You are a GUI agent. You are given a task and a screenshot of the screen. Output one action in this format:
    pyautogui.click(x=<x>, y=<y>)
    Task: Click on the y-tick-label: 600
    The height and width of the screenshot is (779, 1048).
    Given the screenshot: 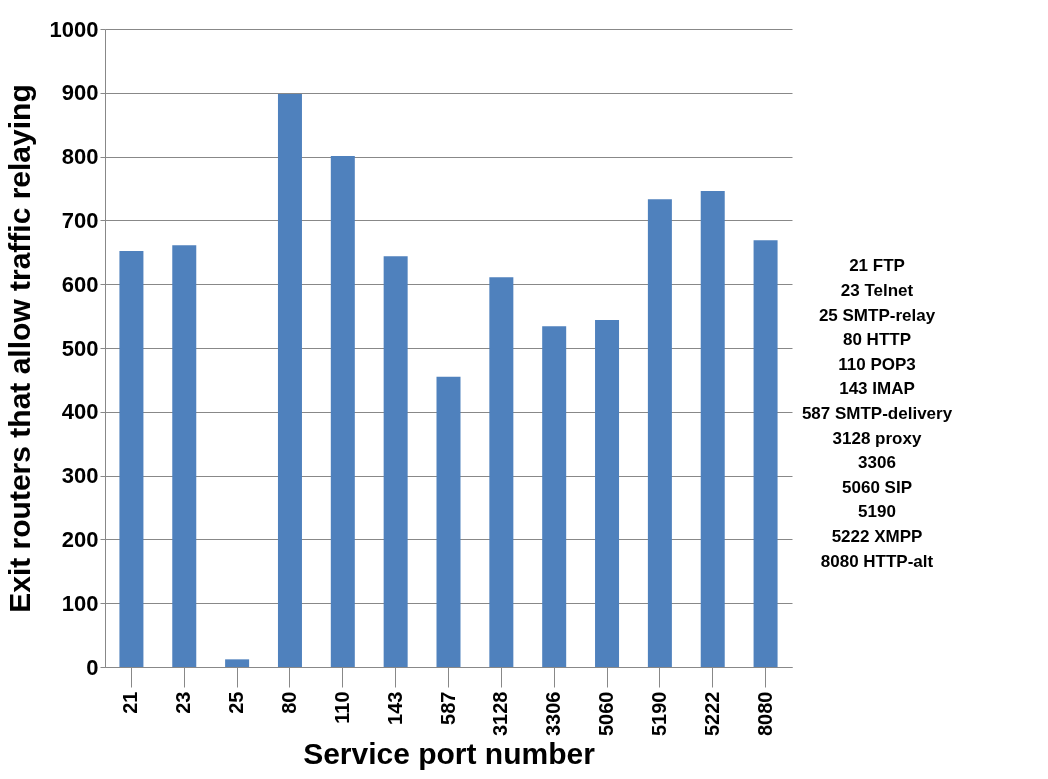 What is the action you would take?
    pyautogui.click(x=80, y=284)
    